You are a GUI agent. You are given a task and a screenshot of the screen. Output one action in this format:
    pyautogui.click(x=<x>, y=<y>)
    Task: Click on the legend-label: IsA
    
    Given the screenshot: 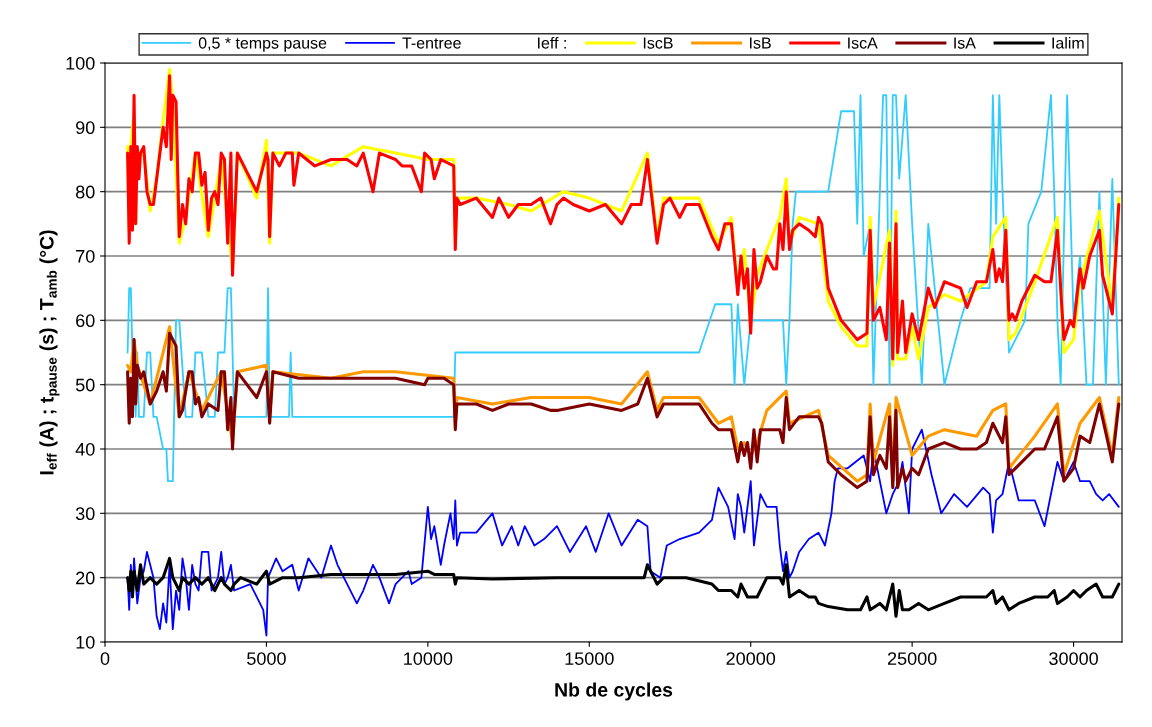 What is the action you would take?
    pyautogui.click(x=965, y=43)
    